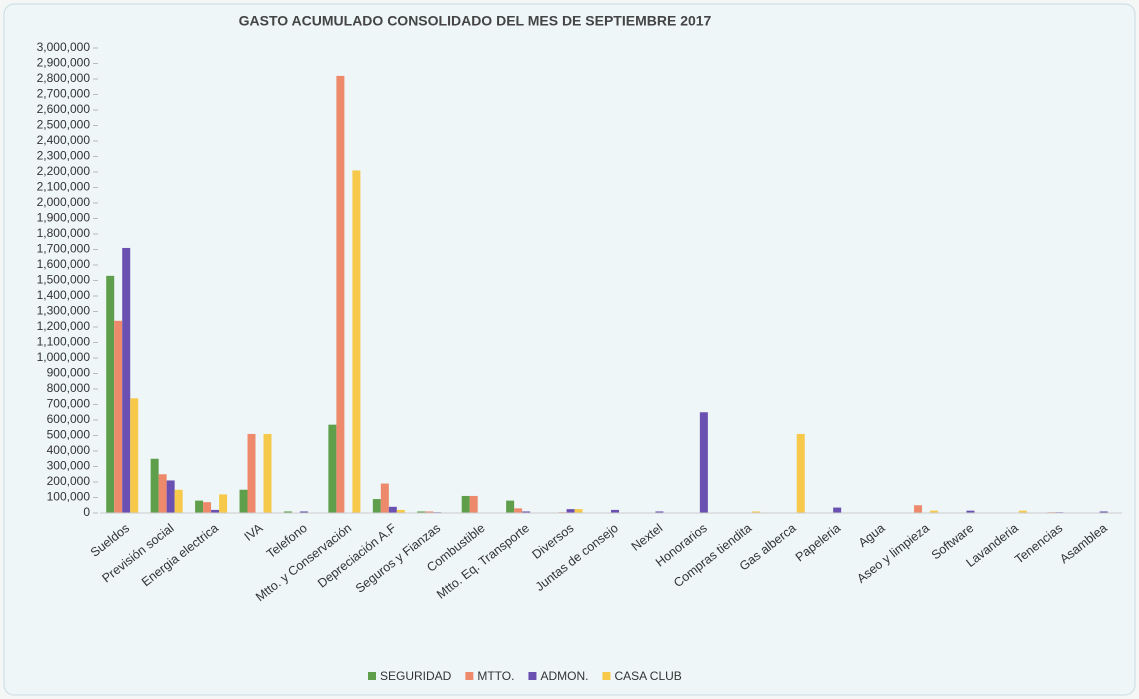  Describe the element at coordinates (69, 450) in the screenshot. I see `y-tick-label: 400,000` at that location.